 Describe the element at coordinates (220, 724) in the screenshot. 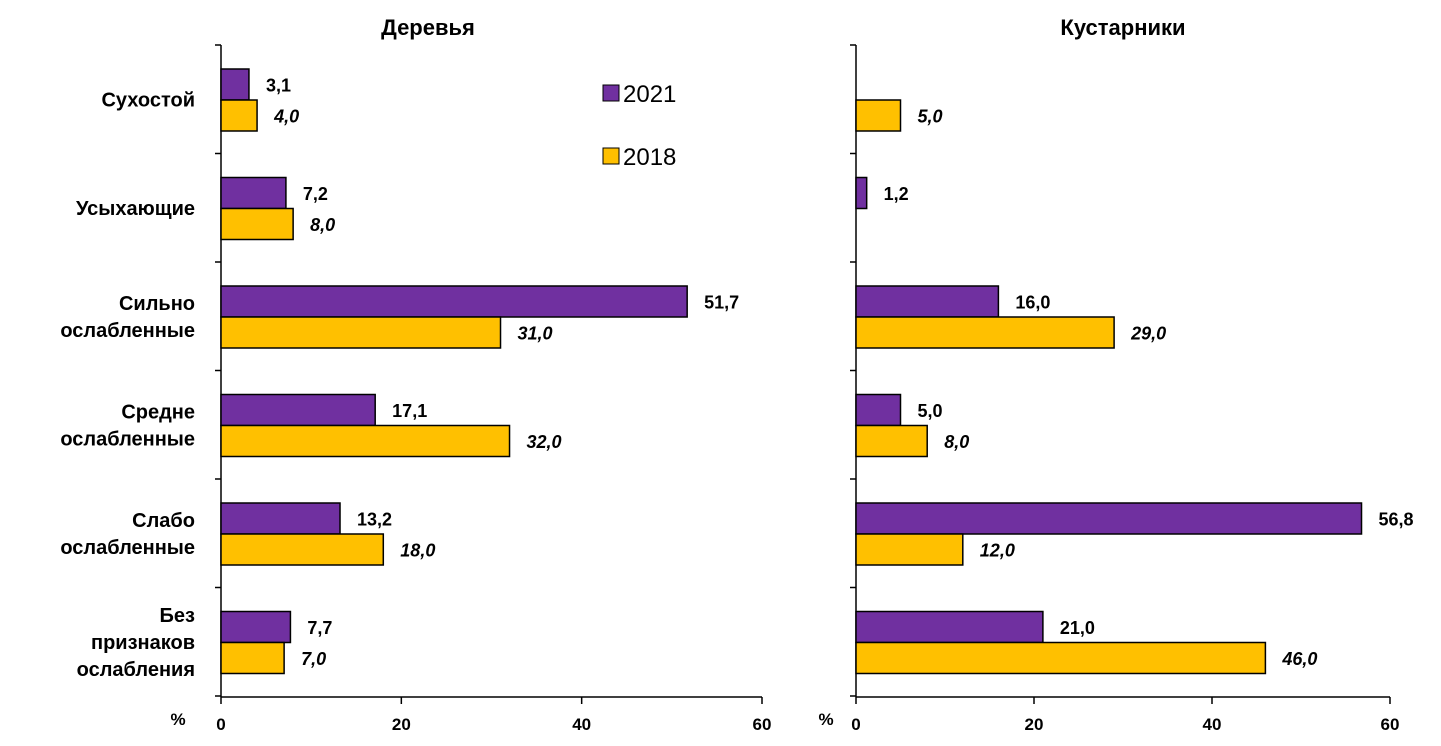

I see `panel0-x-tick-label: 0` at that location.